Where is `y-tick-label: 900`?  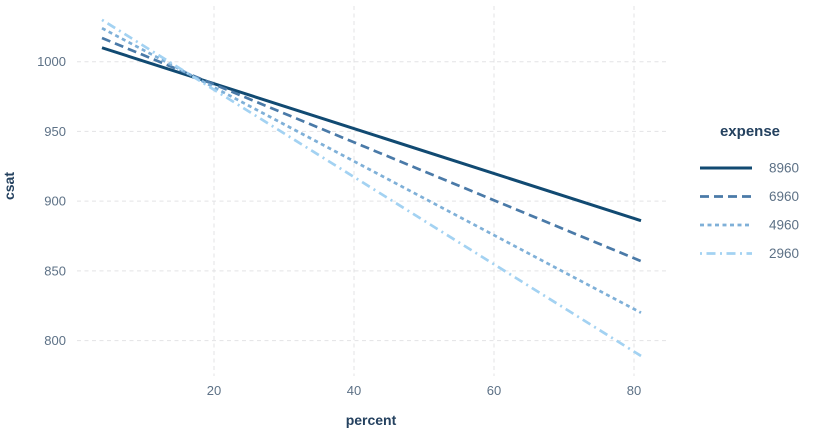
y-tick-label: 900 is located at coordinates (55, 201).